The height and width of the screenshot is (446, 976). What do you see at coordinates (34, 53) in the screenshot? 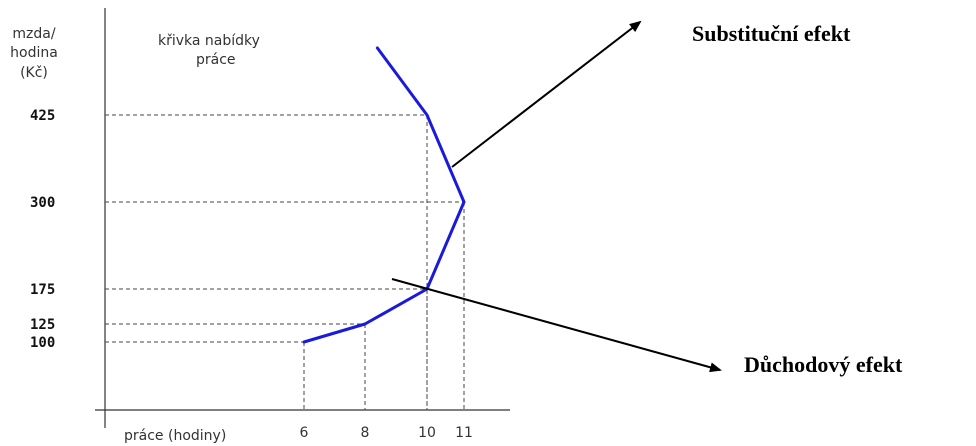
I see `y-axis-label-line-2: hodina` at bounding box center [34, 53].